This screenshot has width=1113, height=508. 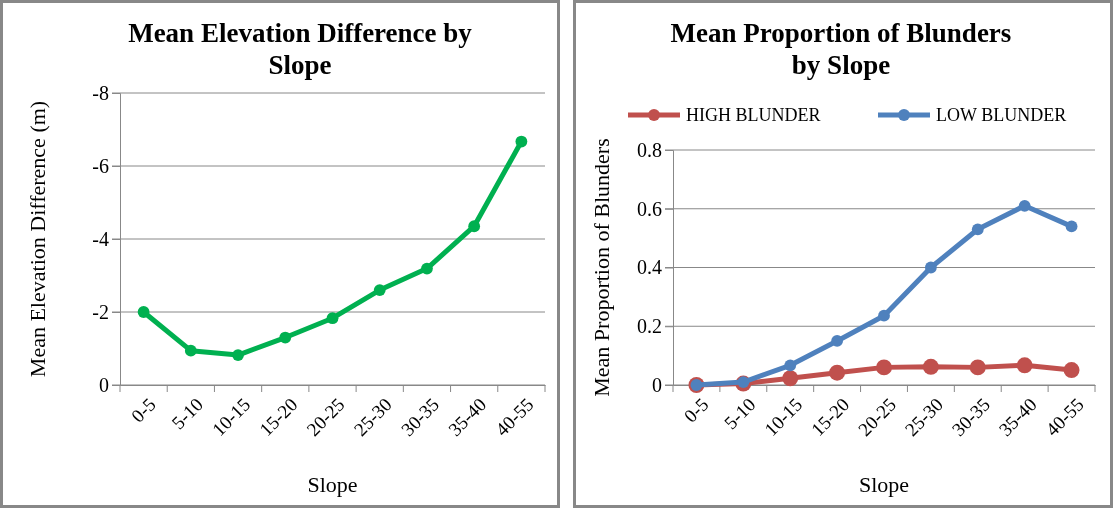 What do you see at coordinates (300, 49) in the screenshot?
I see `chart-title: Mean Elevation Difference by Slope` at bounding box center [300, 49].